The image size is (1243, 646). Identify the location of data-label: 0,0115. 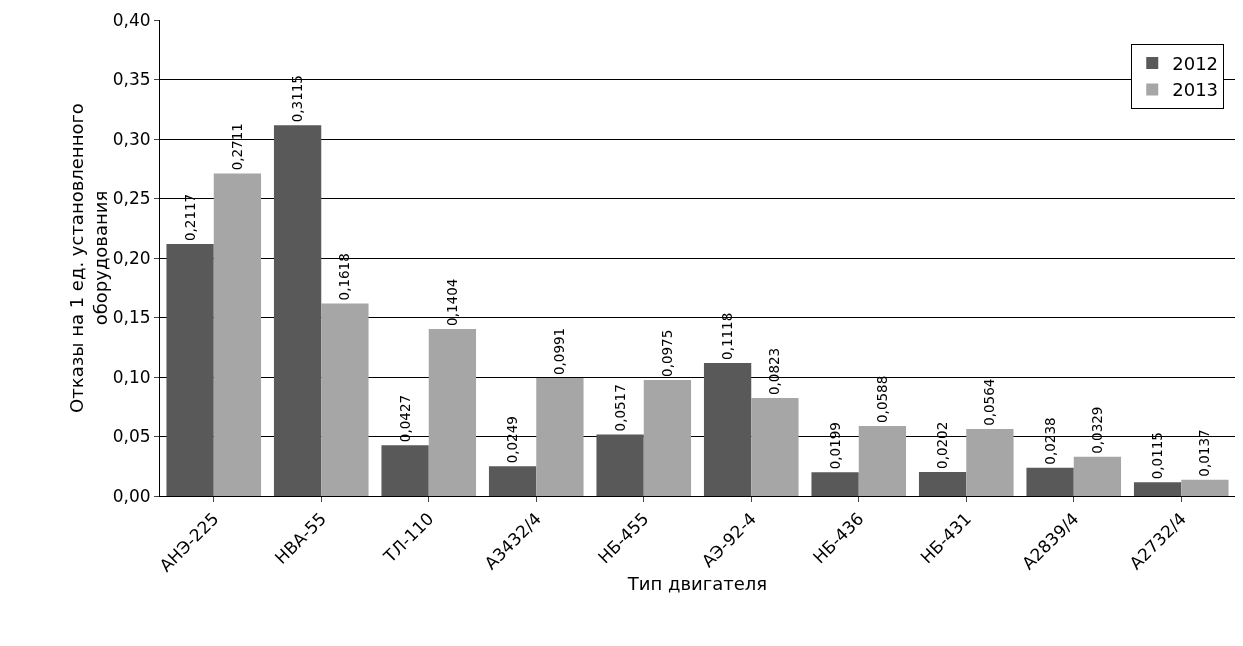
(1157, 456).